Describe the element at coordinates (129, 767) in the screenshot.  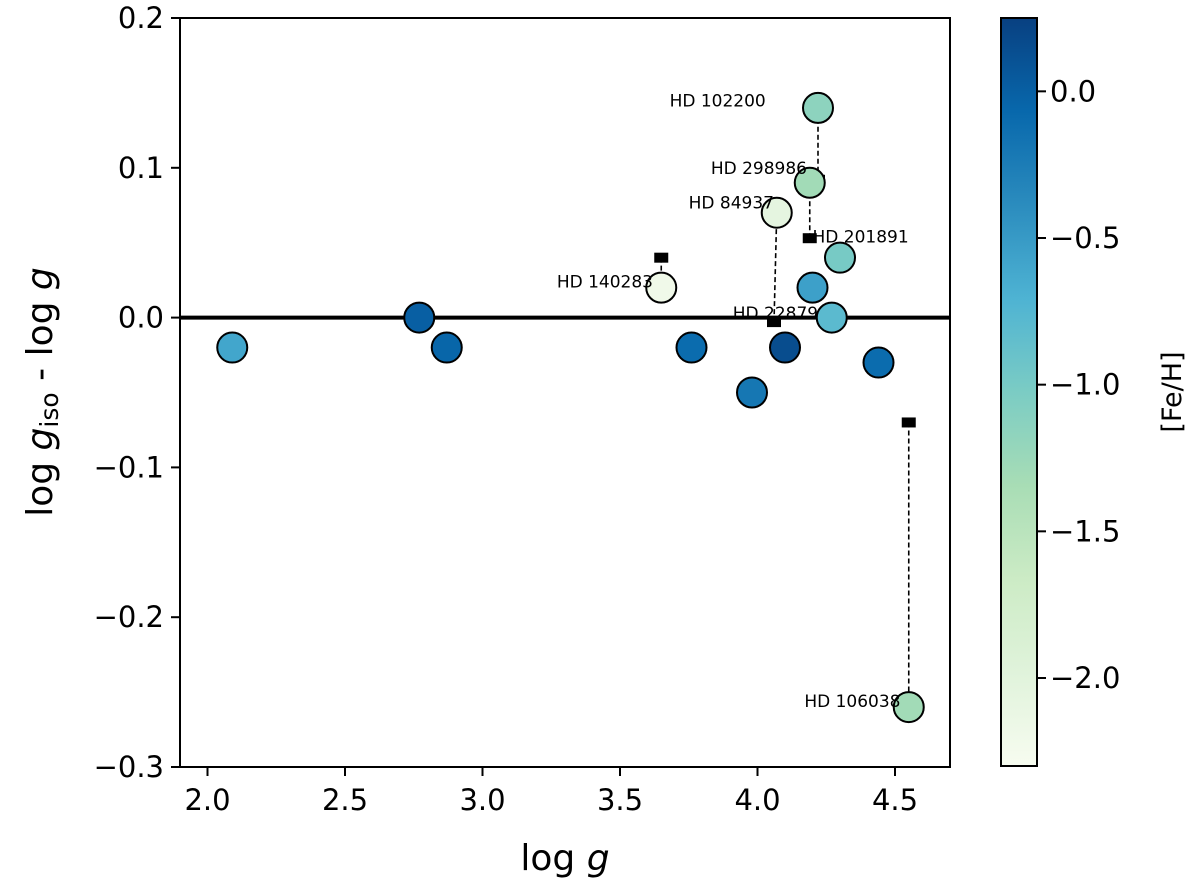
I see `y-tick-label: −0.3` at that location.